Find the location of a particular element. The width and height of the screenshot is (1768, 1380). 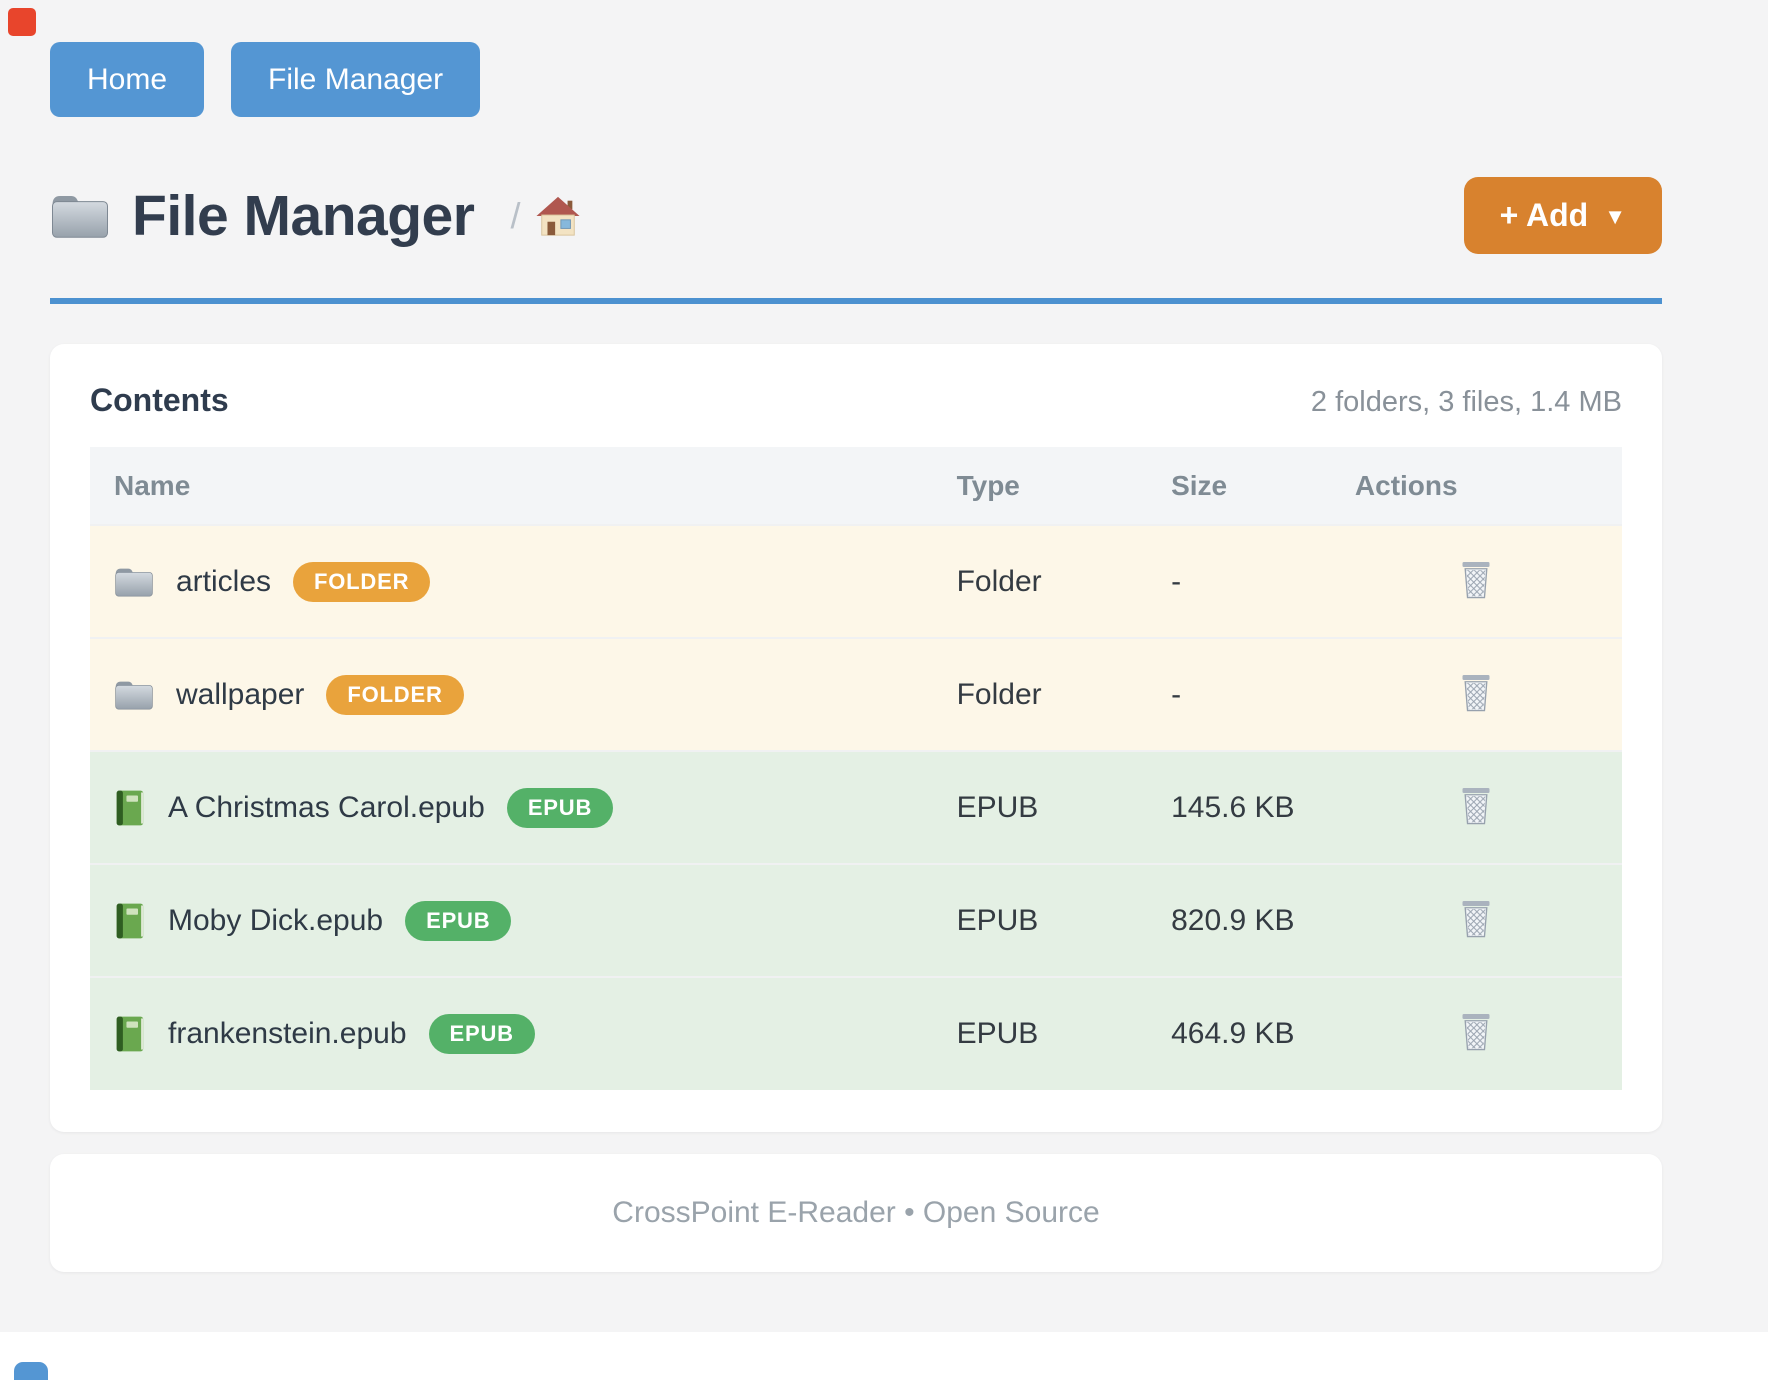

file-size: 145.6 KB is located at coordinates (1233, 807).